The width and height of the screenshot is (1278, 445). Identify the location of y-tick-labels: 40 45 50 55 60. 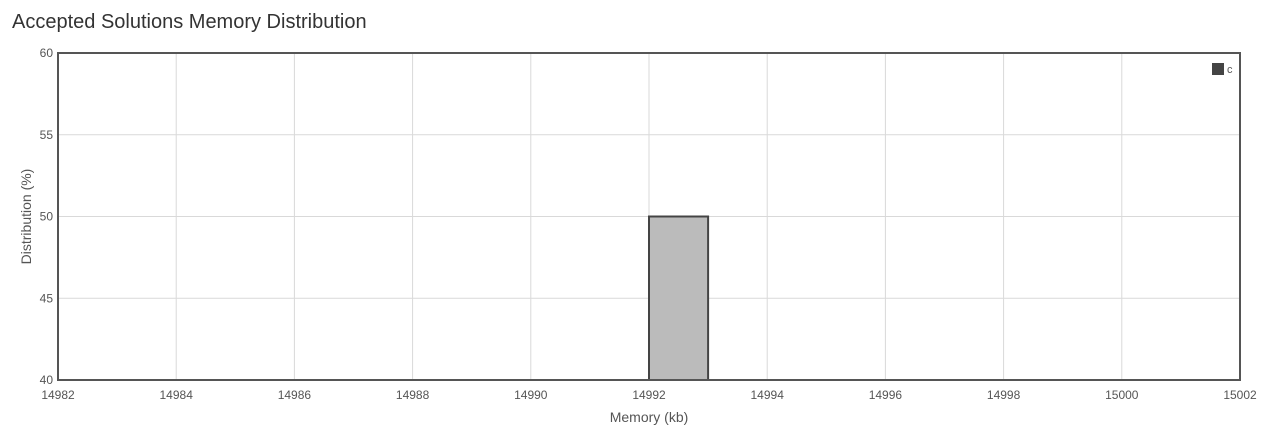
(47, 216).